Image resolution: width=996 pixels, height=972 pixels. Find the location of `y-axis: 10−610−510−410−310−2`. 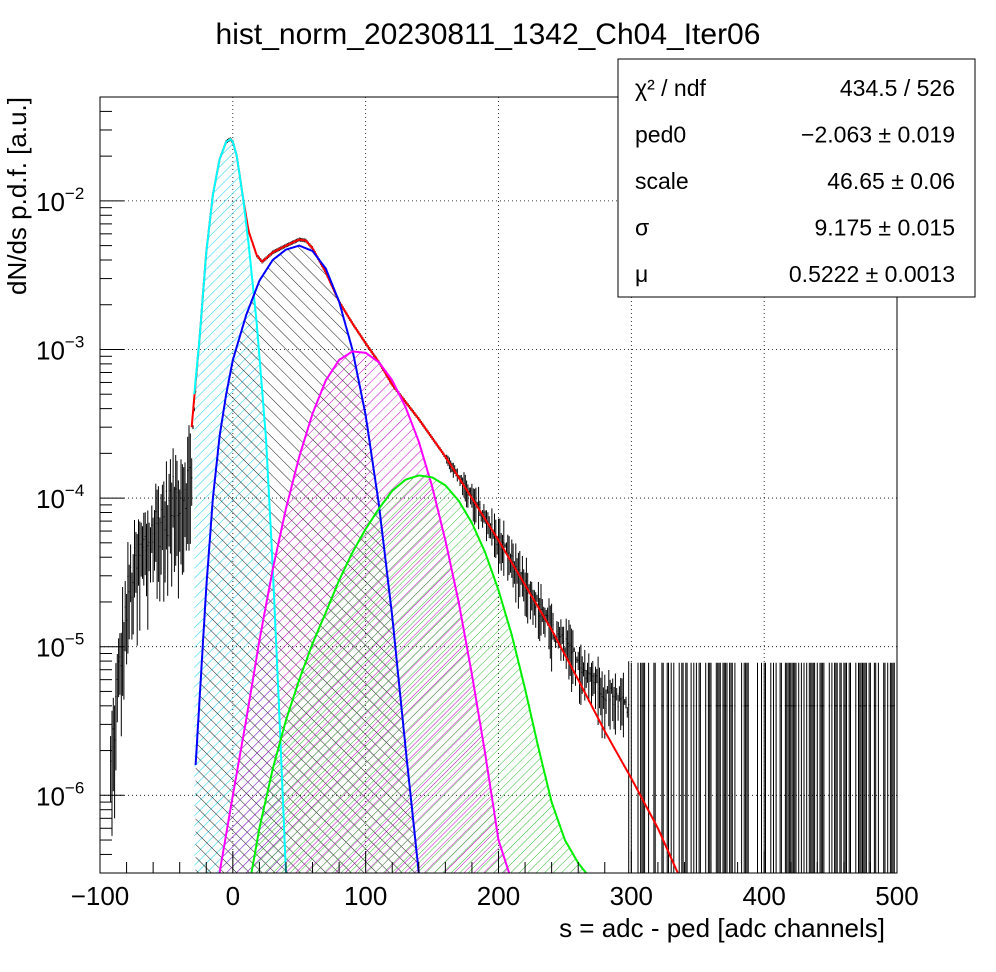

y-axis: 10−610−510−410−310−2 is located at coordinates (80, 485).